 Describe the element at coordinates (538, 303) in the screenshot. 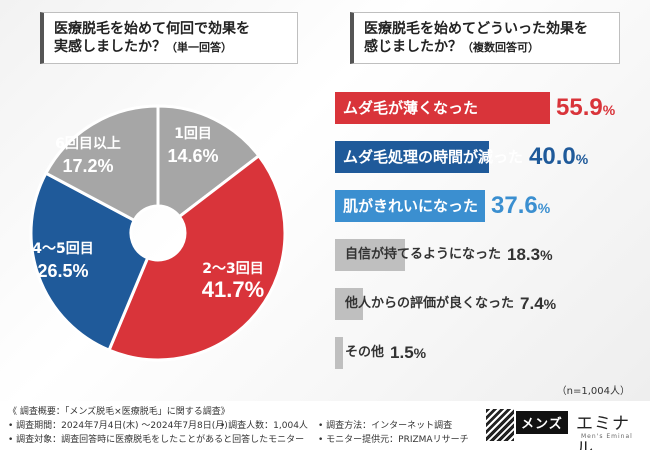

I see `bar-value-label: 7.4%` at that location.